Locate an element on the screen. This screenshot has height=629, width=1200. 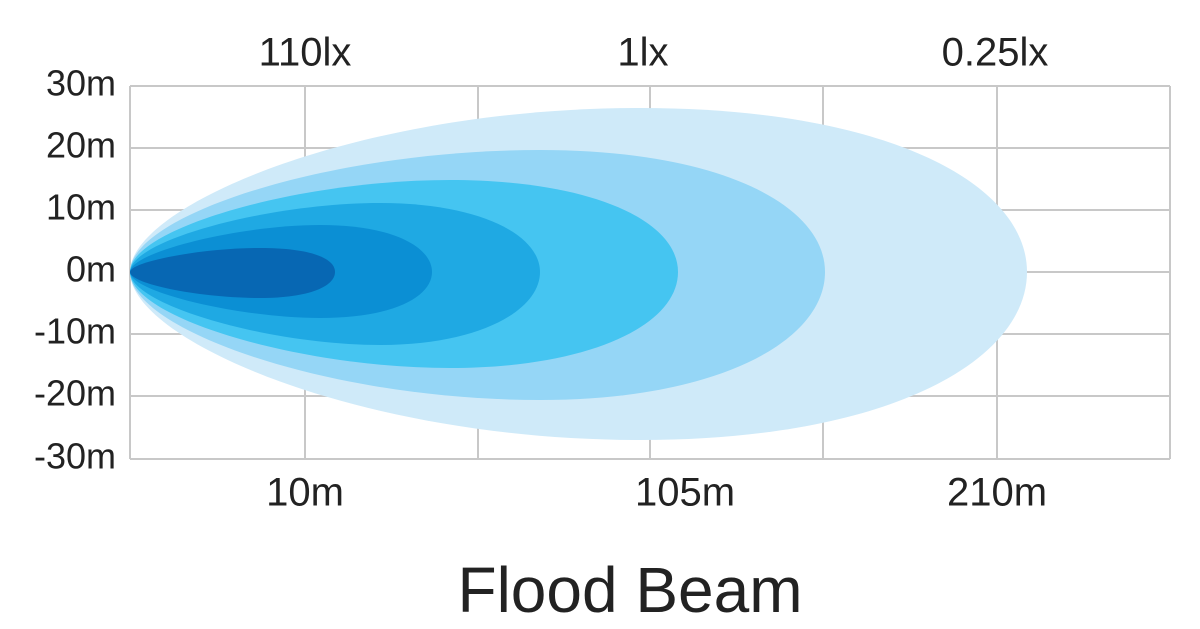
y-label: 30m is located at coordinates (81, 83).